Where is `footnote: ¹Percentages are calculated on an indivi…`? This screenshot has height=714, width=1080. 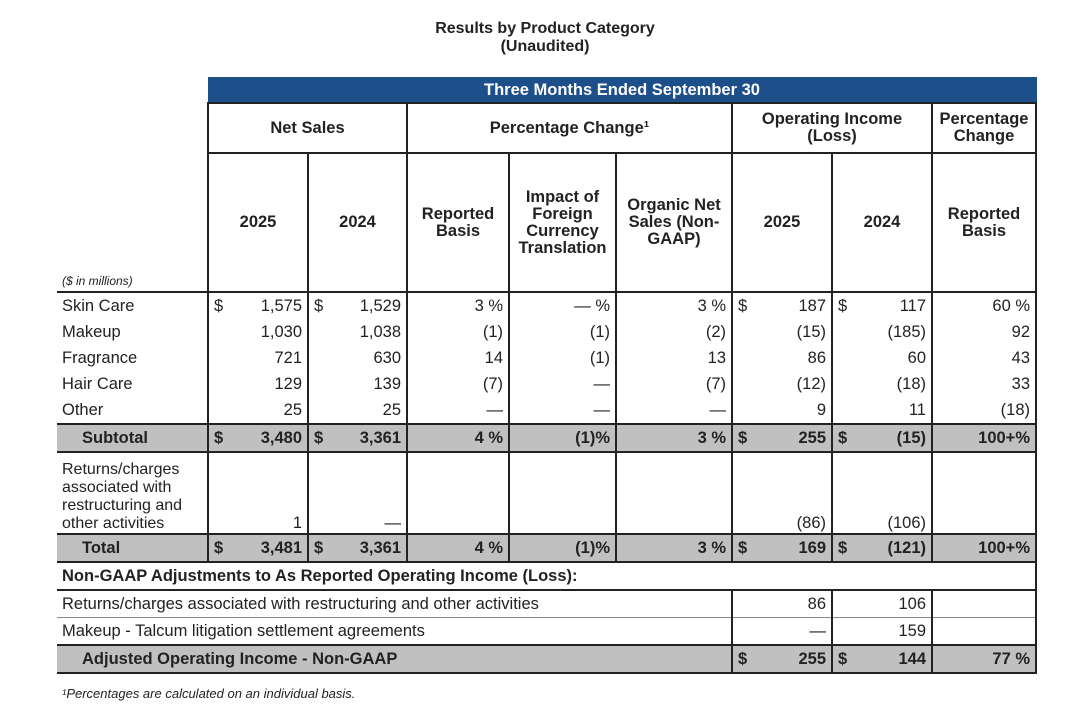
footnote: ¹Percentages are calculated on an indivi… is located at coordinates (209, 693).